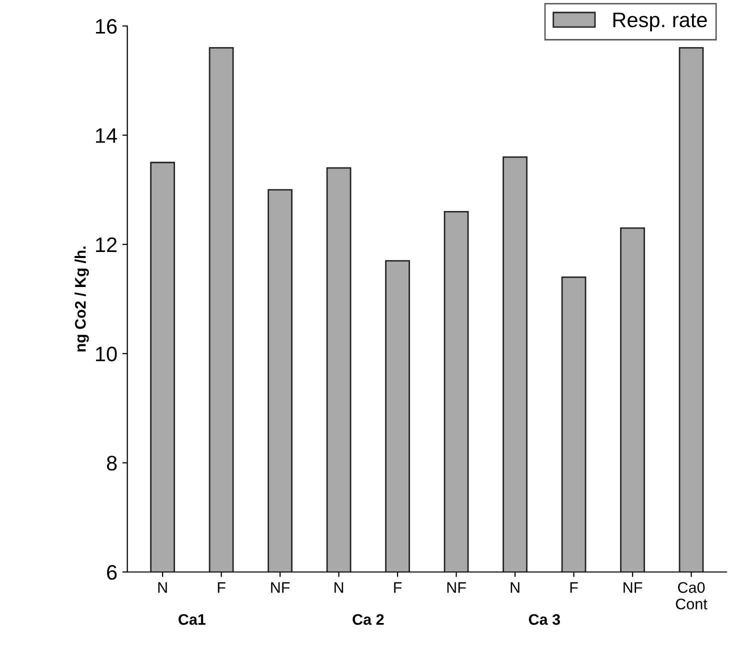 The height and width of the screenshot is (650, 749). I want to click on text: Ca 3, so click(544, 619).